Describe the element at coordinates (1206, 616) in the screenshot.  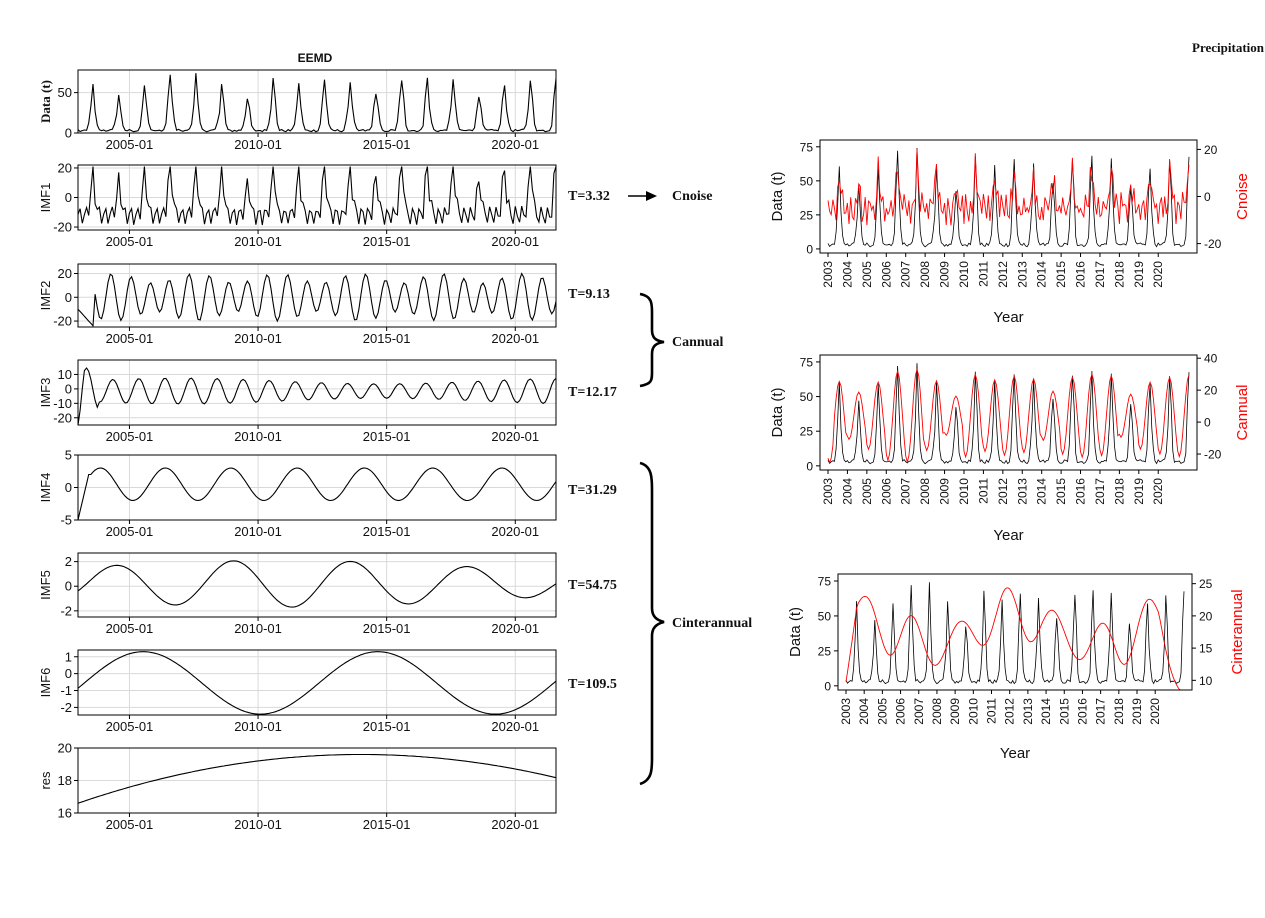
I see `y-right-tick-label: 20` at that location.